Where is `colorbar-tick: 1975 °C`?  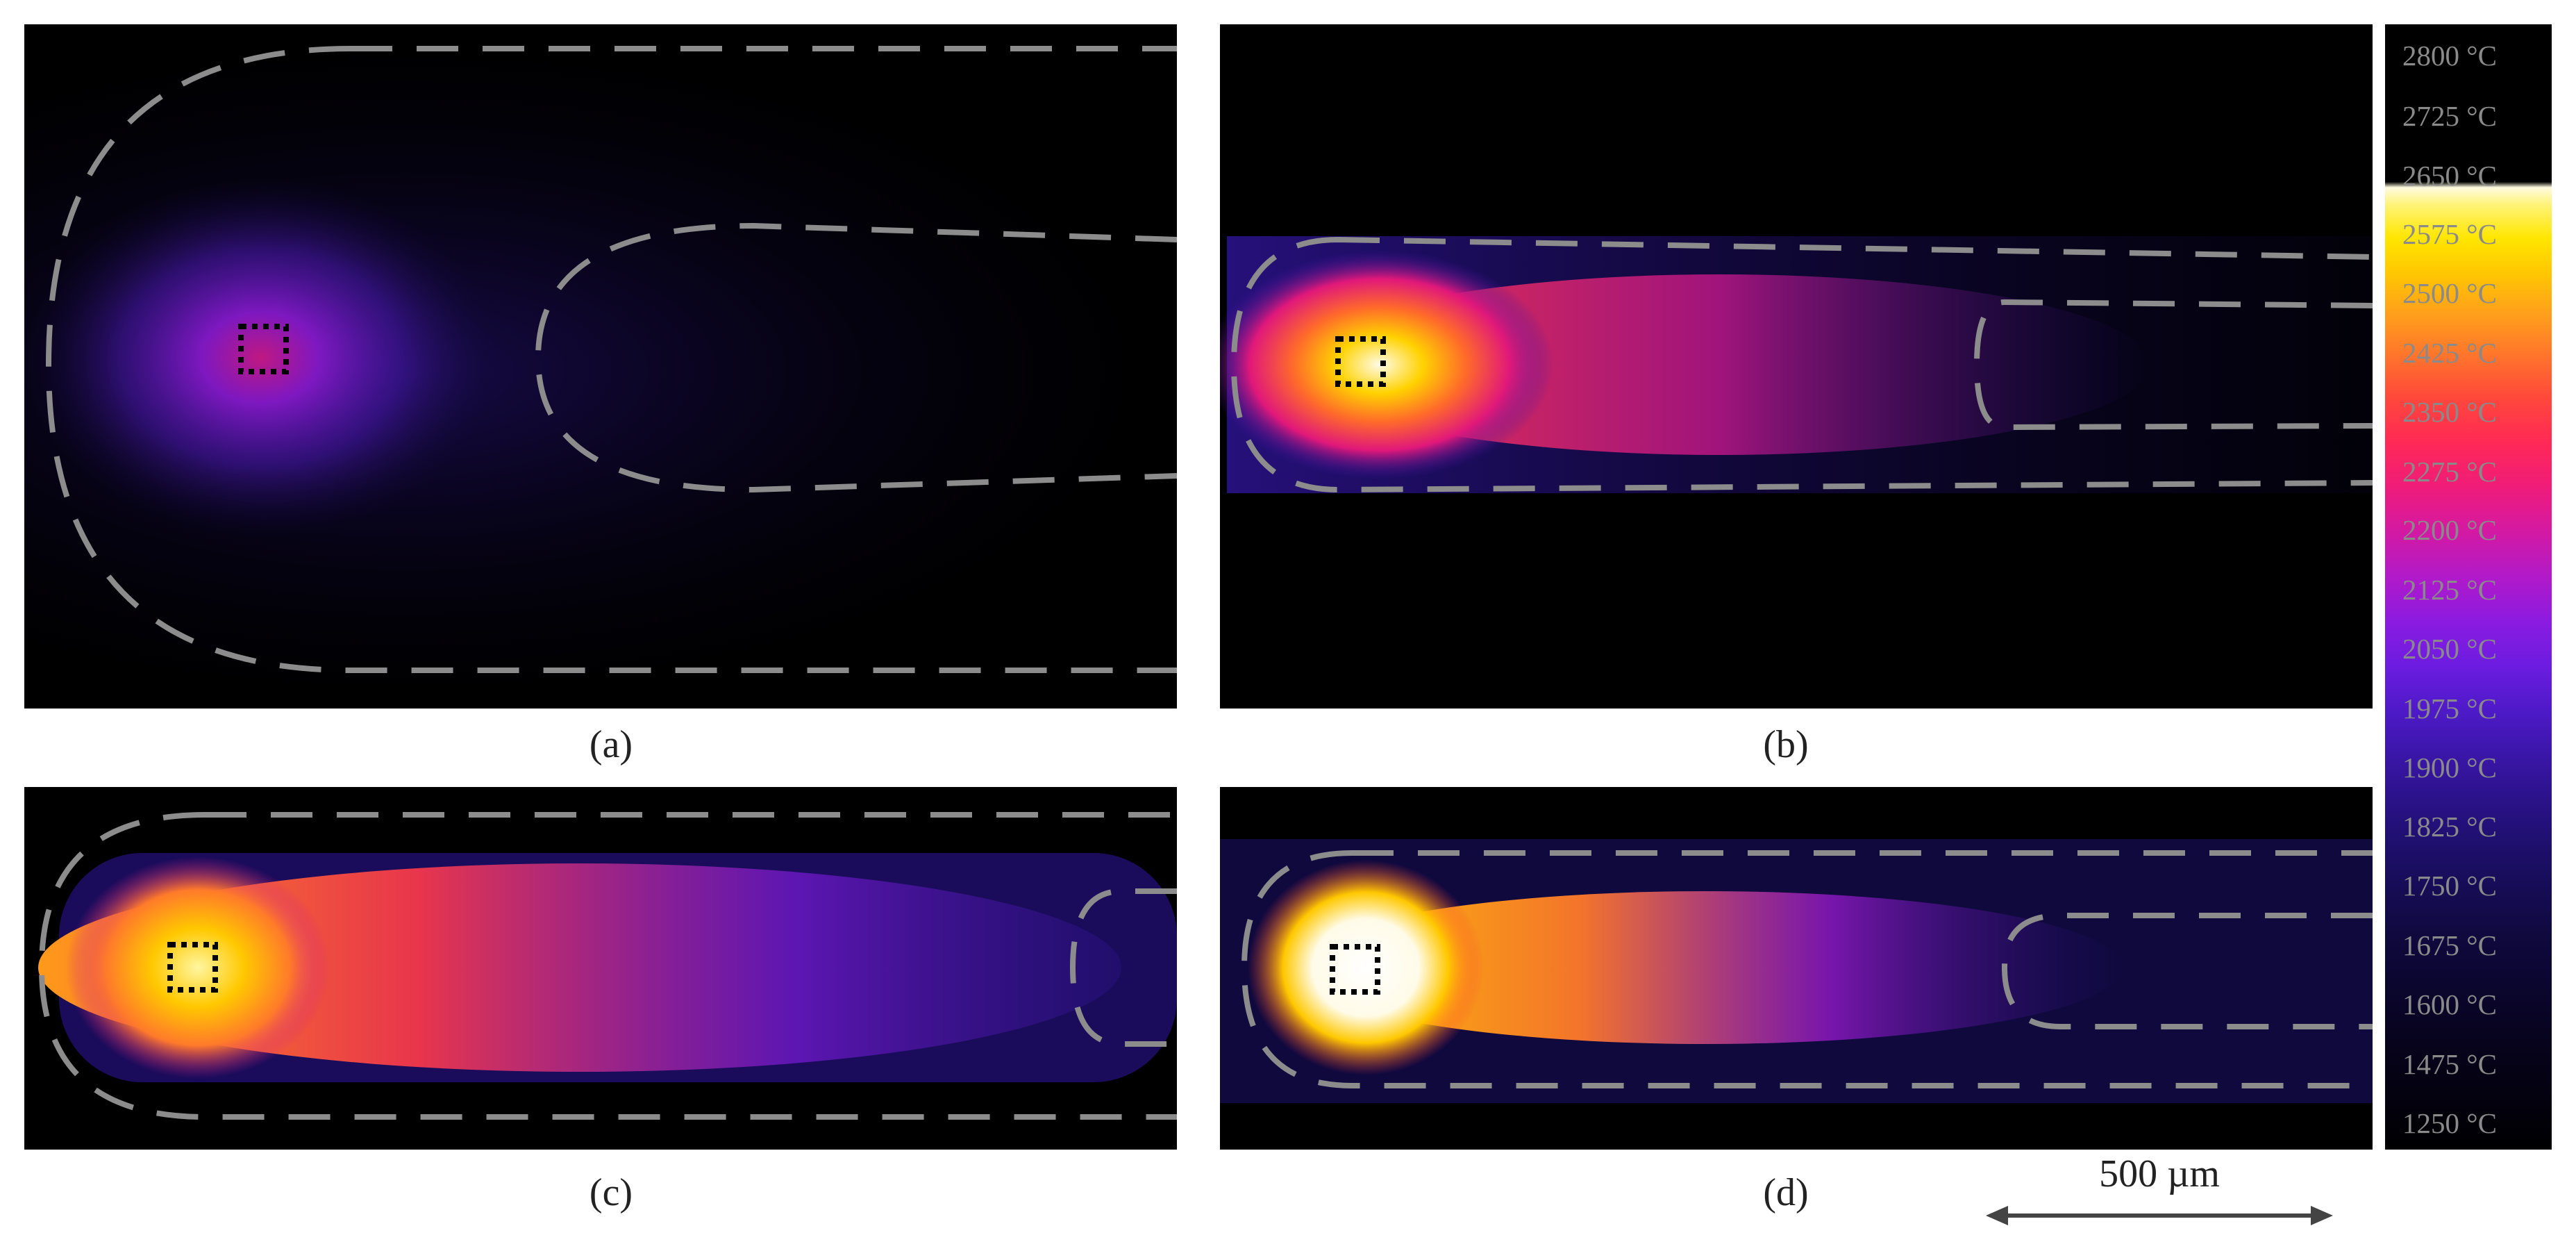
colorbar-tick: 1975 °C is located at coordinates (2449, 708).